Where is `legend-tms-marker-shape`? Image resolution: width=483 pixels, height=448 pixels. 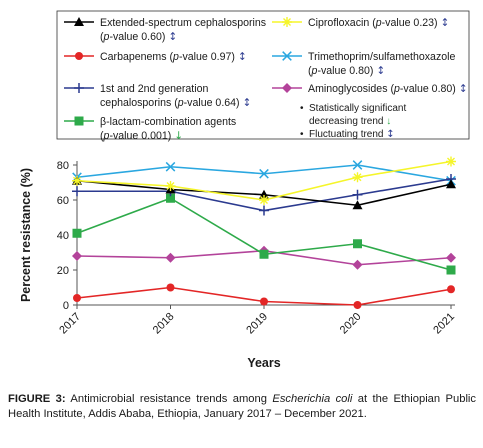 legend-tms-marker-shape is located at coordinates (287, 56).